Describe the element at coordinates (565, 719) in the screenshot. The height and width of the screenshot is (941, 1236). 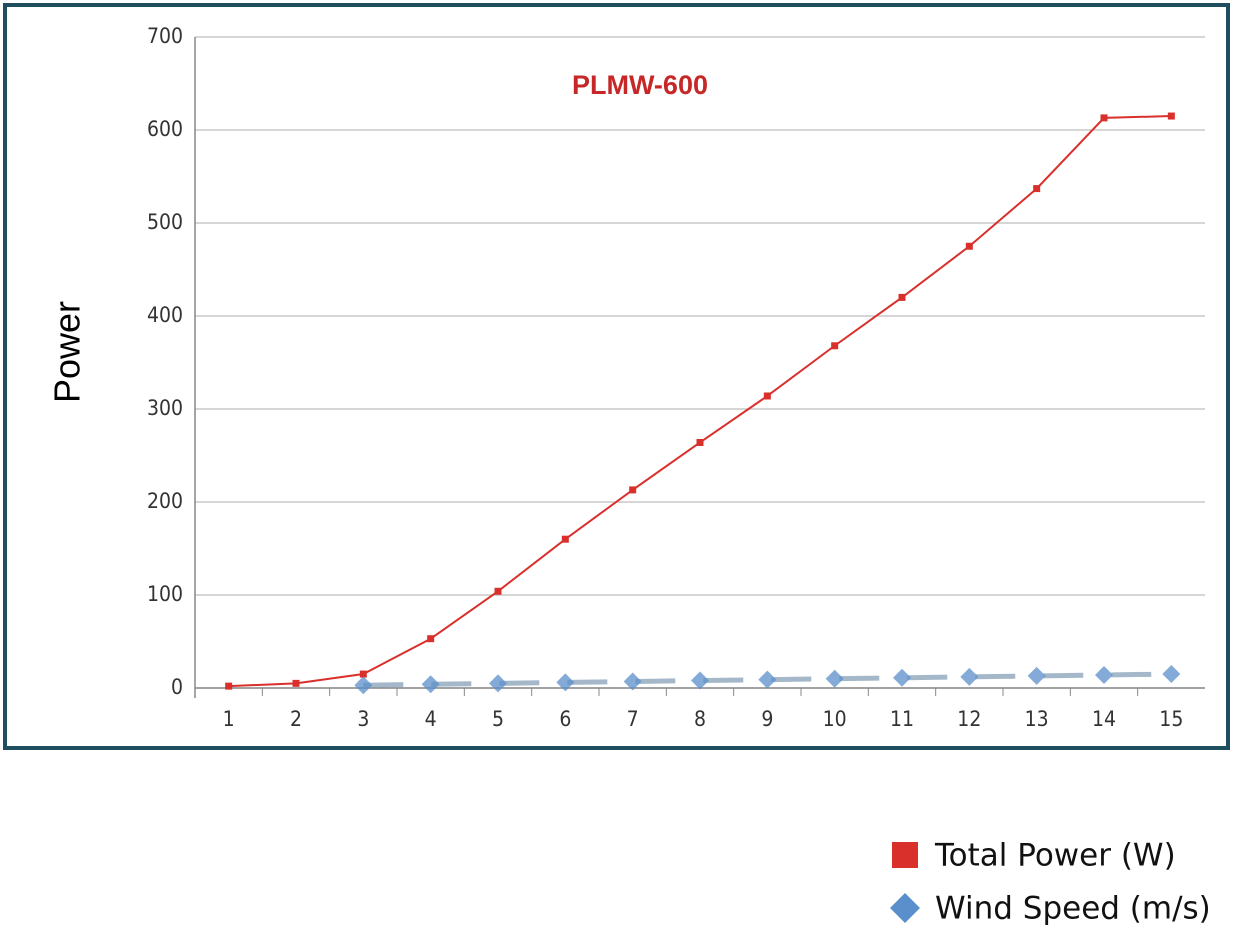
I see `x-tick-label: 6` at that location.